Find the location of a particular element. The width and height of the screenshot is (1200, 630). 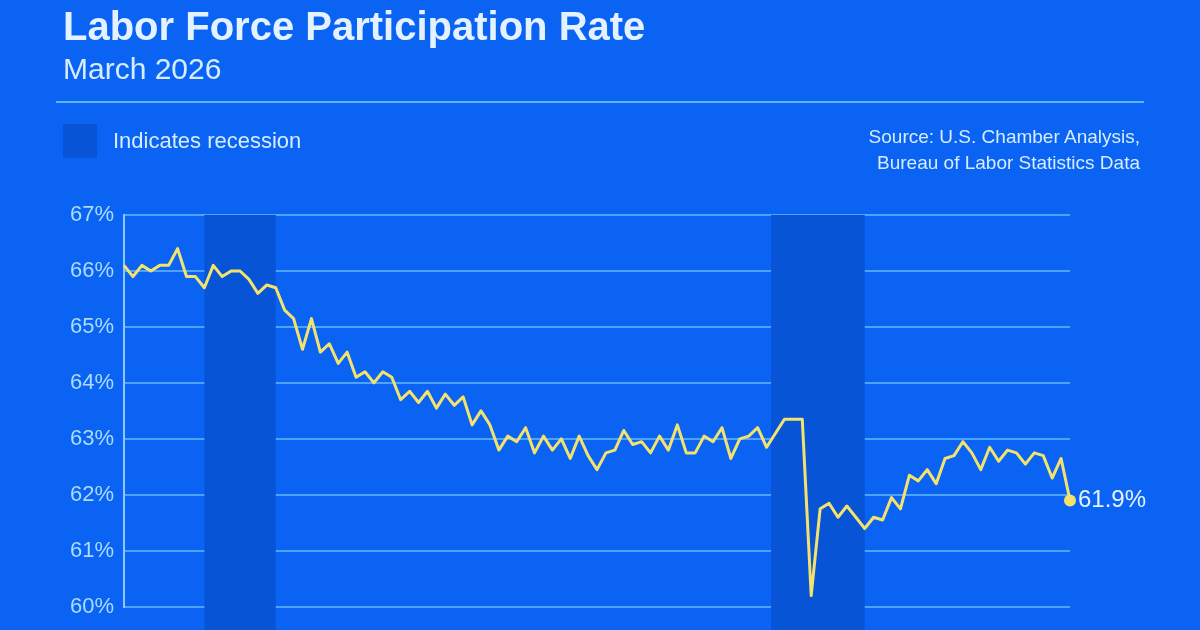

legend-title: Indicates recession is located at coordinates (207, 141).